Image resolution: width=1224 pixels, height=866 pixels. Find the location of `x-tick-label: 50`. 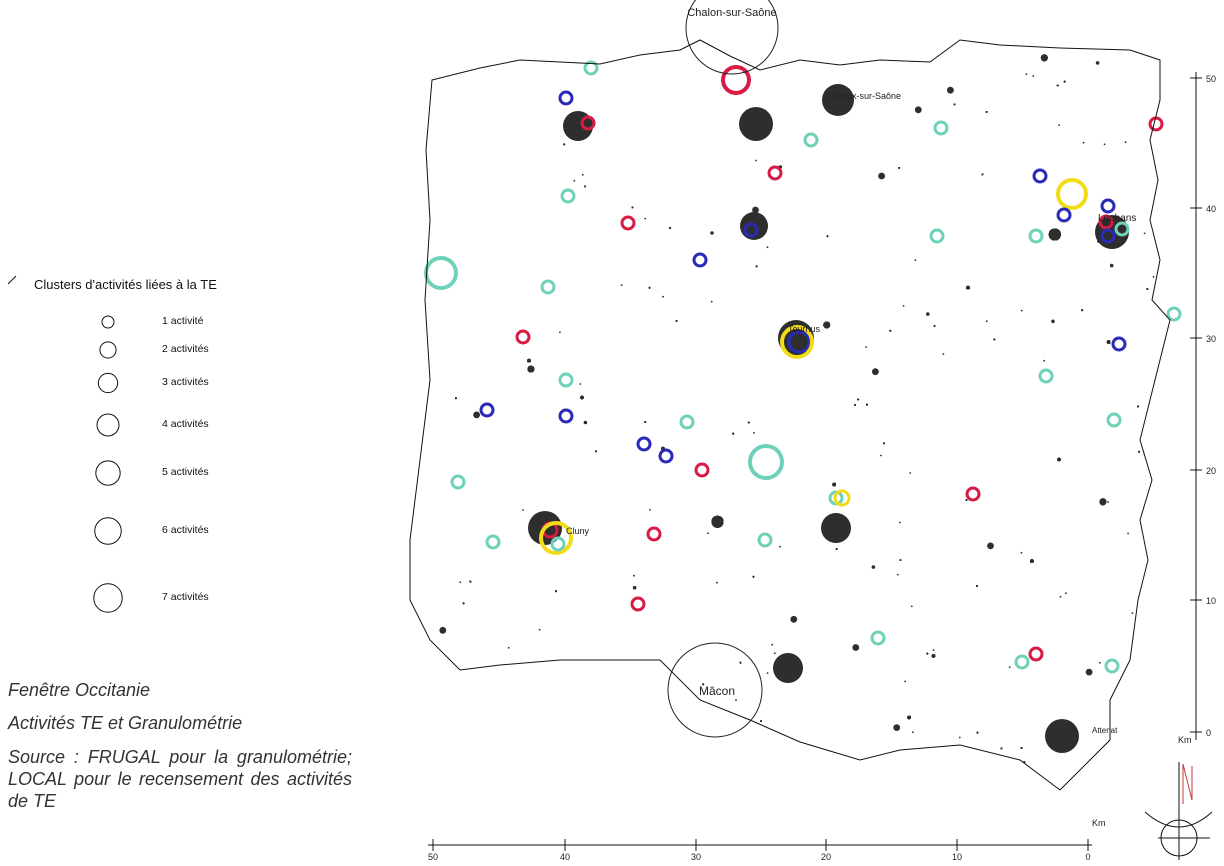

x-tick-label: 50 is located at coordinates (433, 857).